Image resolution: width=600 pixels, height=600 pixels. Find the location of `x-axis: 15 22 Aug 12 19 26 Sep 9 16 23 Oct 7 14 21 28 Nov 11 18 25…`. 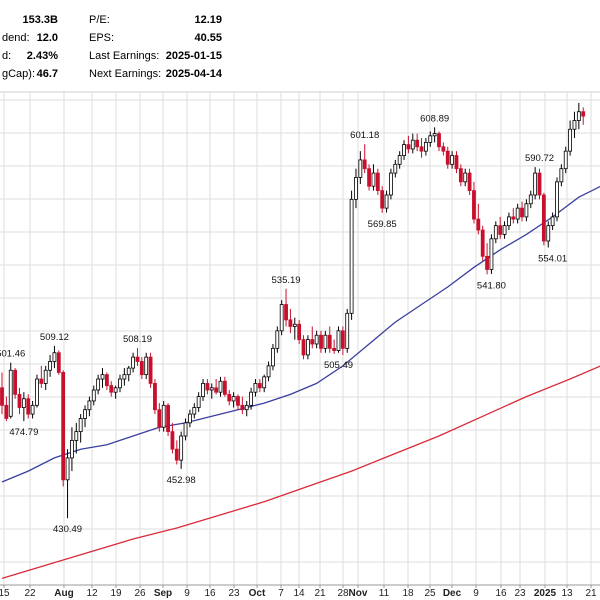

x-axis: 15 22 Aug 12 19 26 Sep 9 16 23 Oct 7 14 21 28 Nov 11 18 25… is located at coordinates (300, 591).